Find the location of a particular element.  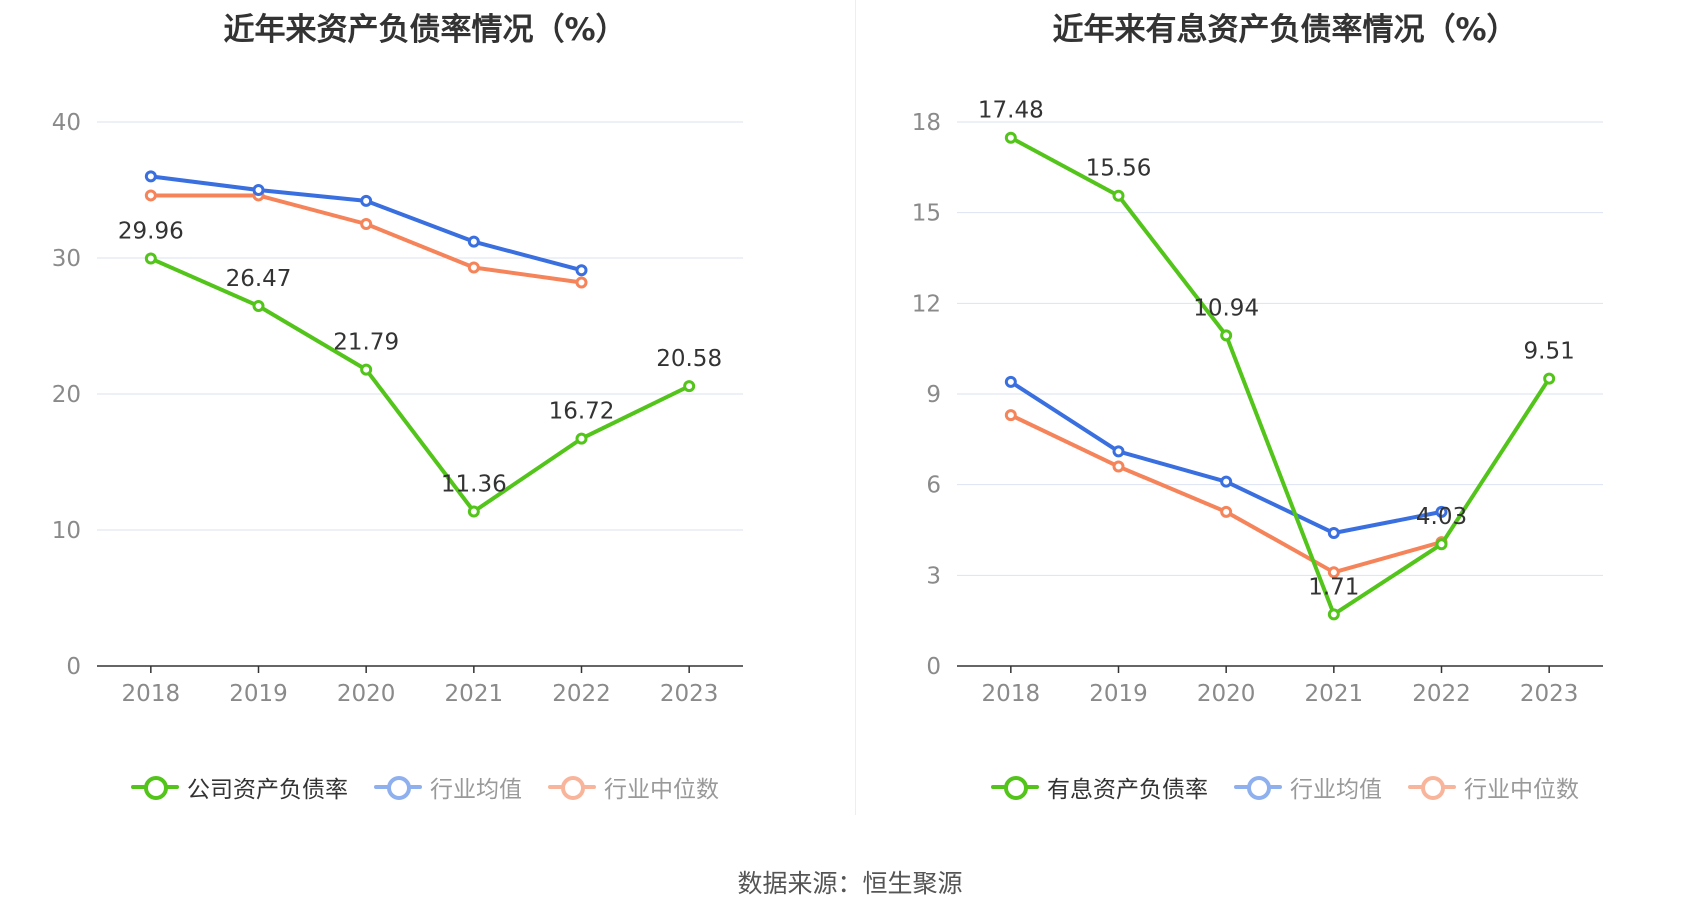

data-label: 9.51 is located at coordinates (1549, 352).